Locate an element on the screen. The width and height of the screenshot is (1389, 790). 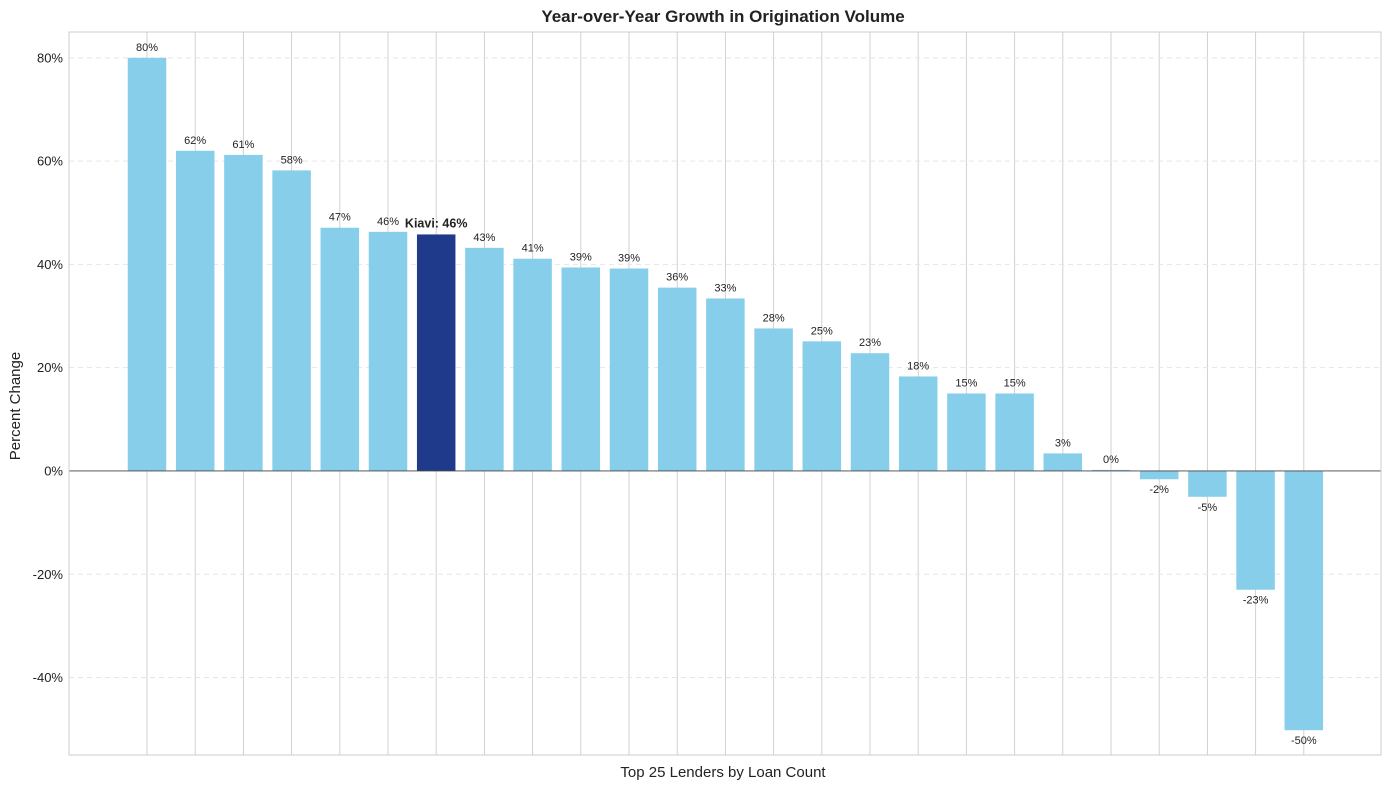
data-label: 23% is located at coordinates (870, 343).